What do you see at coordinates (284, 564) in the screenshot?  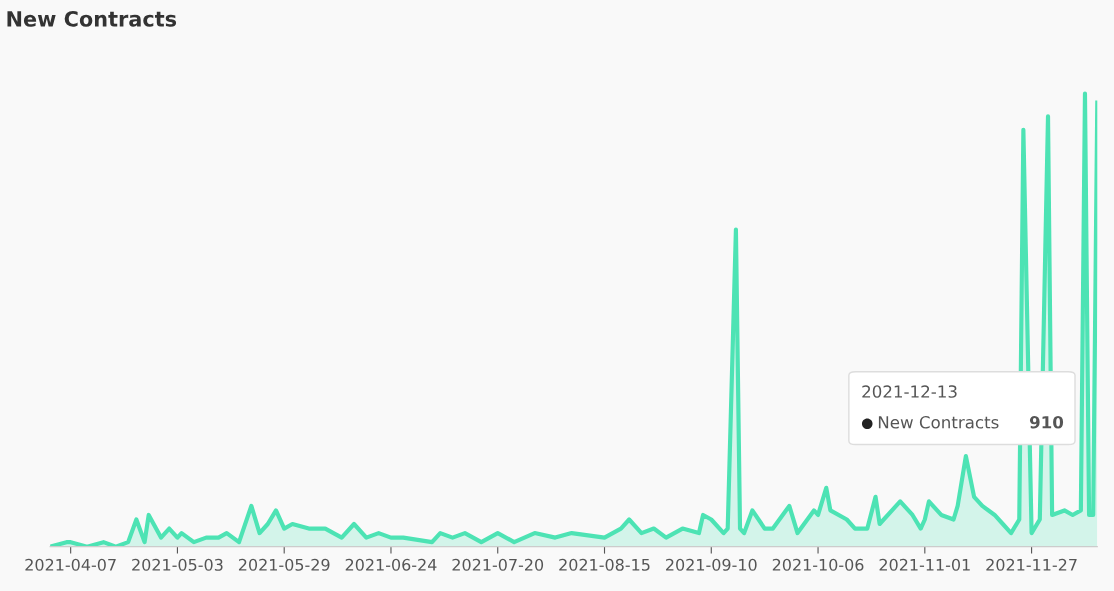 I see `x-tick-label: 2021-05-29` at bounding box center [284, 564].